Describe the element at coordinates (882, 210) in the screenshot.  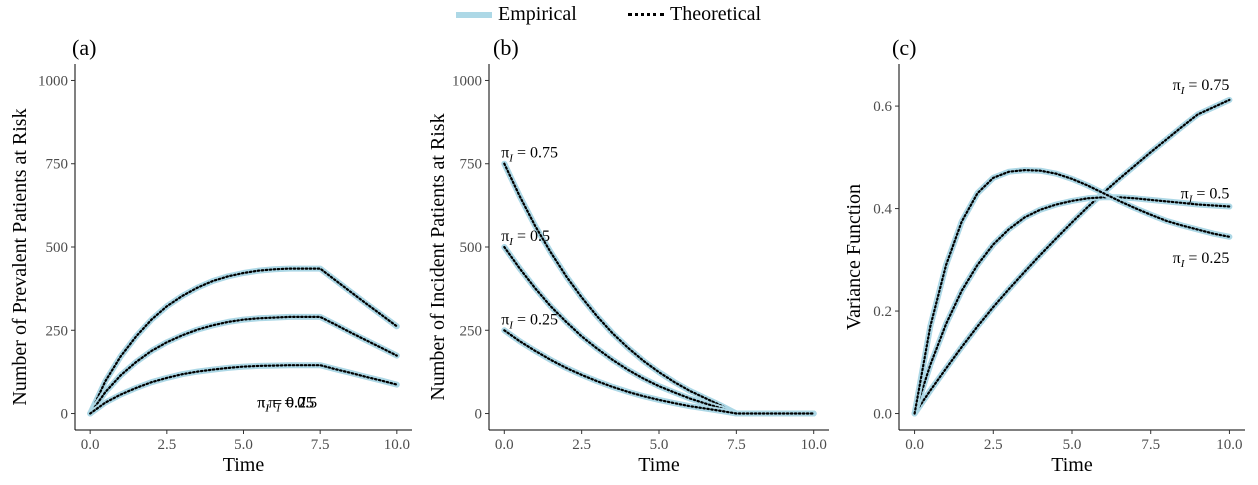
I see `y-tick-label: 0.4` at that location.